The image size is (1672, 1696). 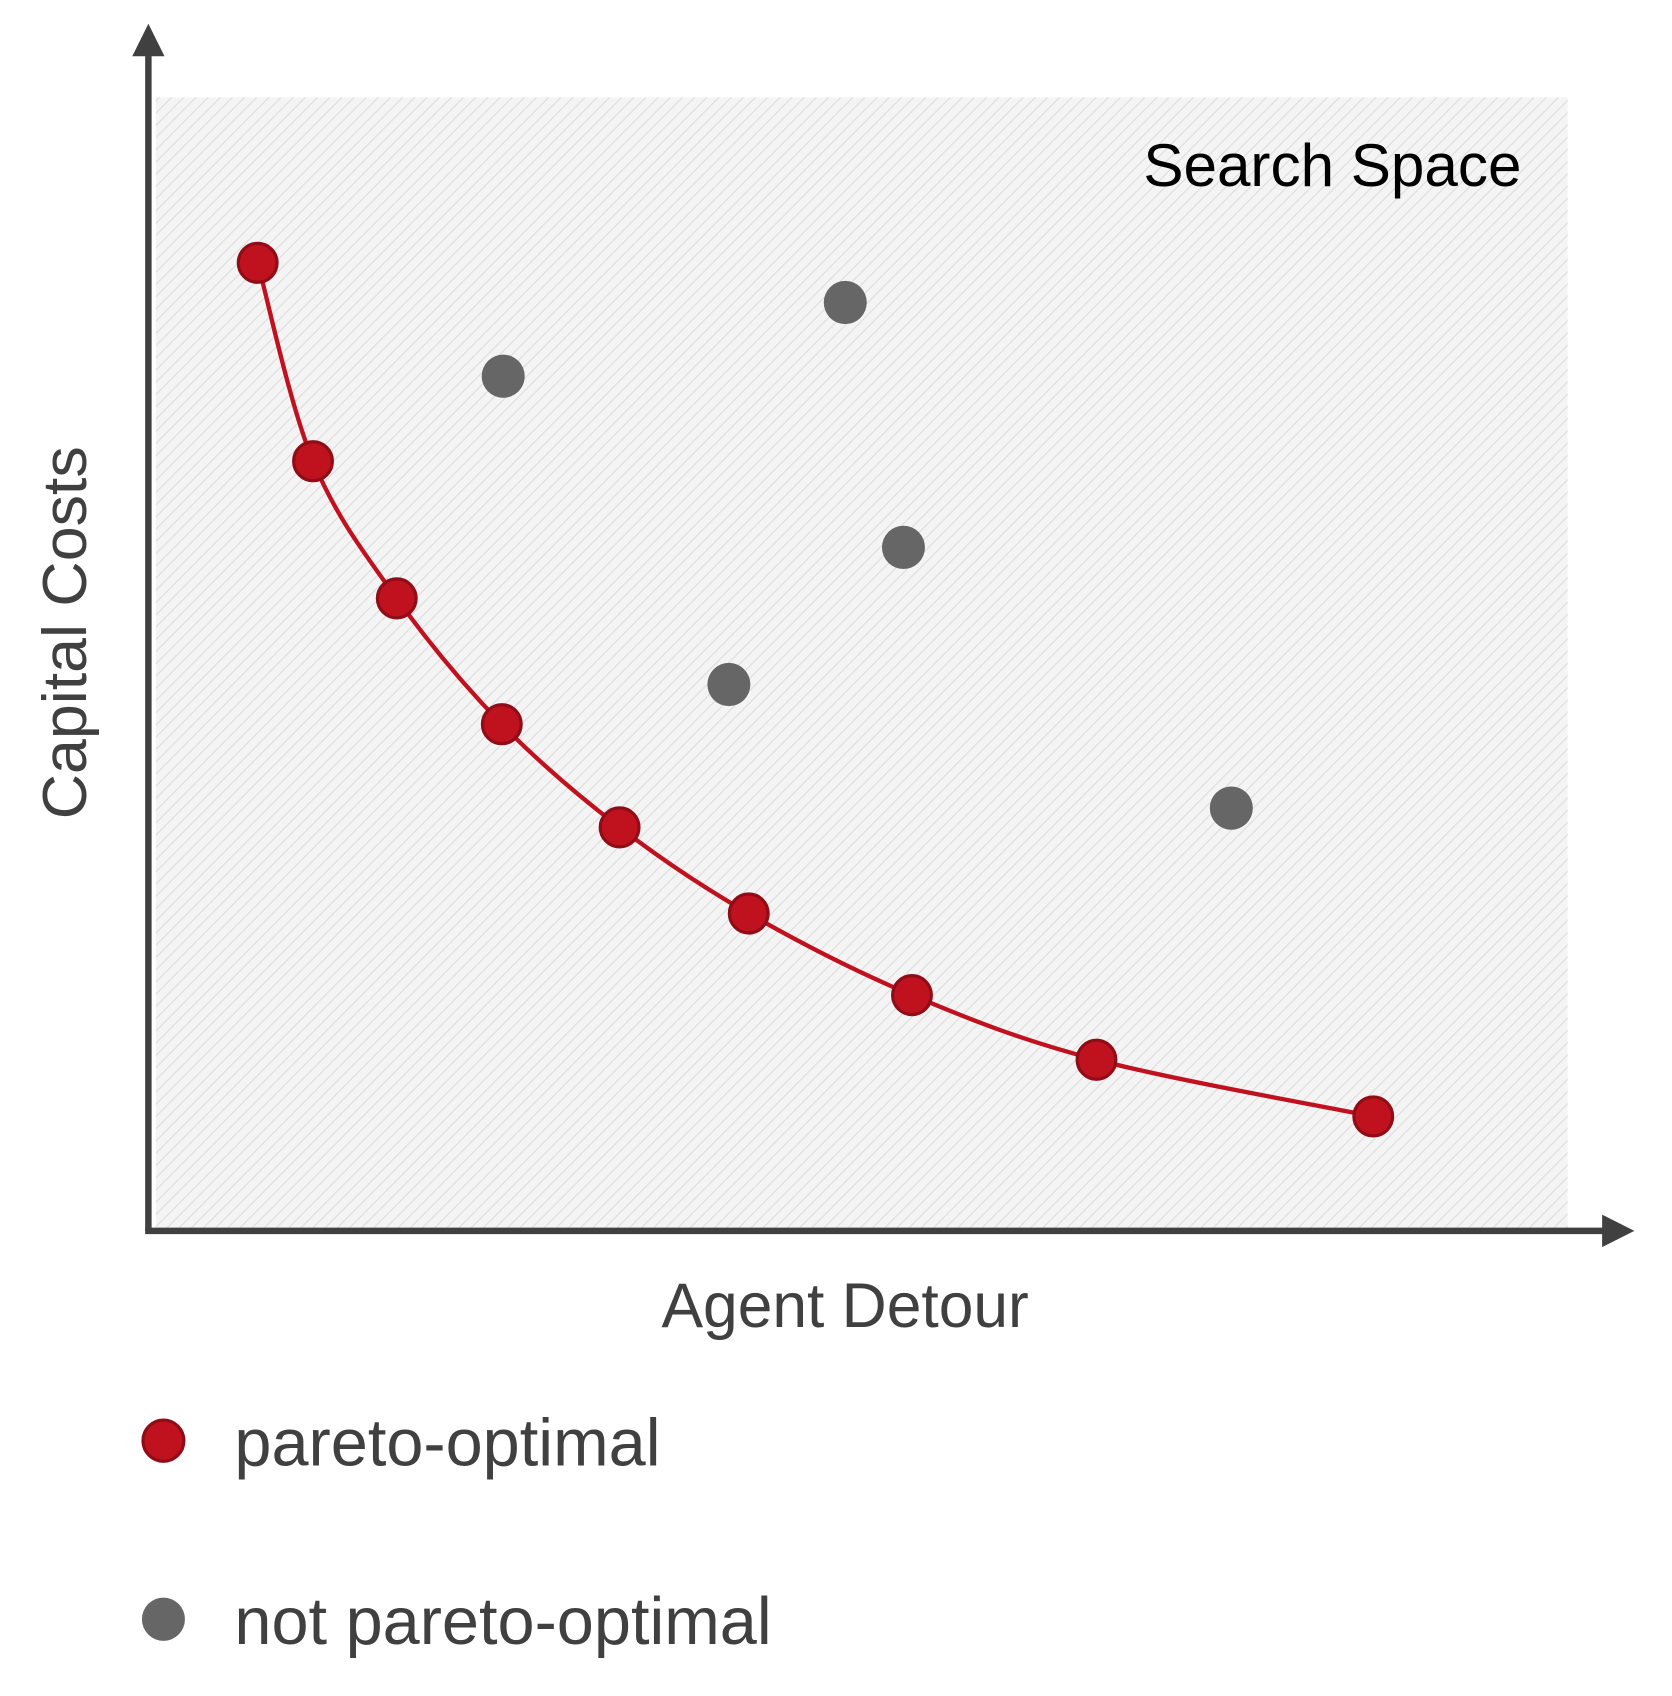 What do you see at coordinates (1332, 165) in the screenshot?
I see `annotation: Search Space` at bounding box center [1332, 165].